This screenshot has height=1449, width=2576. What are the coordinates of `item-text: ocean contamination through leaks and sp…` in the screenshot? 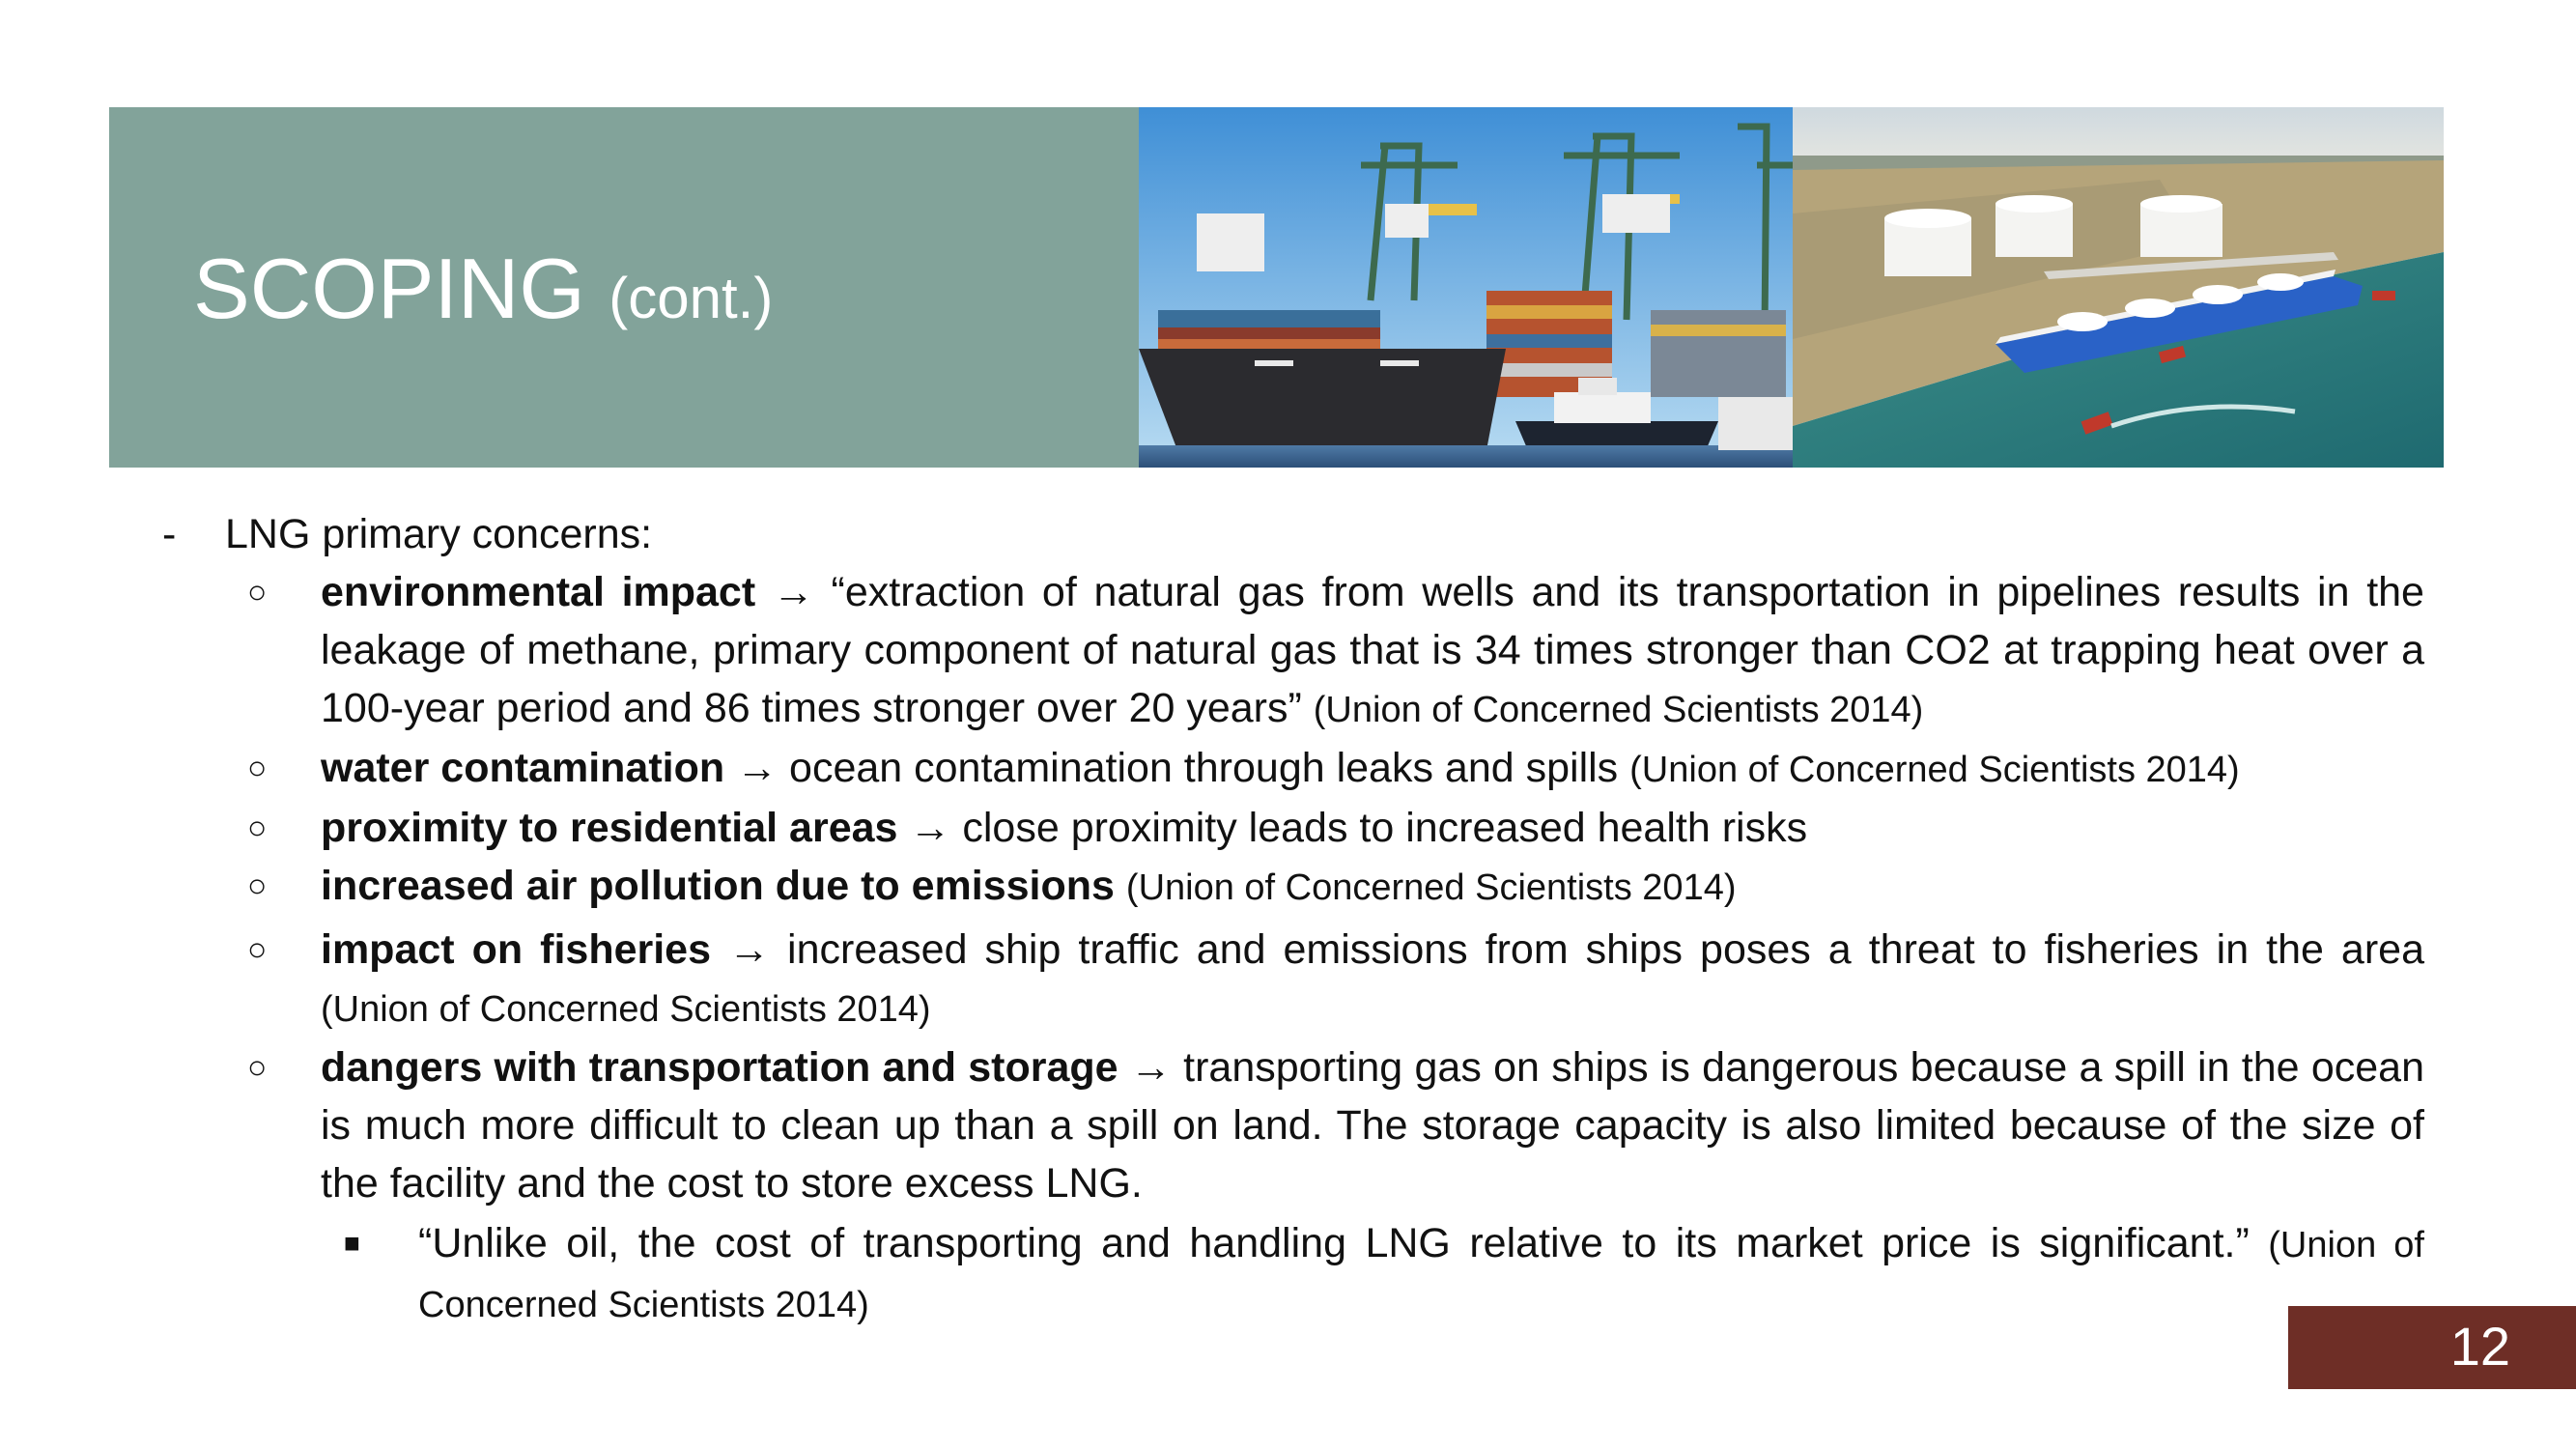 It's located at (1204, 768).